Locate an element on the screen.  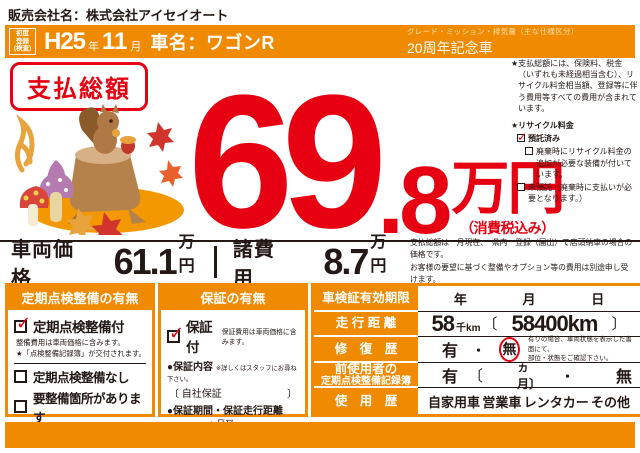
checkbox-maintenance-required is located at coordinates (20, 407).